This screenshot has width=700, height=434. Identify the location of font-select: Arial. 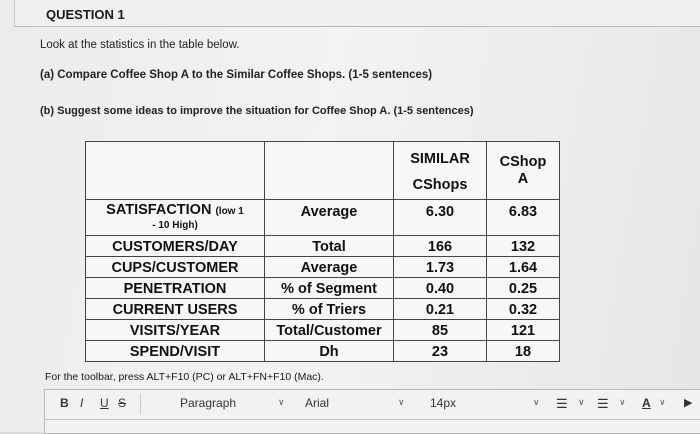
(317, 403).